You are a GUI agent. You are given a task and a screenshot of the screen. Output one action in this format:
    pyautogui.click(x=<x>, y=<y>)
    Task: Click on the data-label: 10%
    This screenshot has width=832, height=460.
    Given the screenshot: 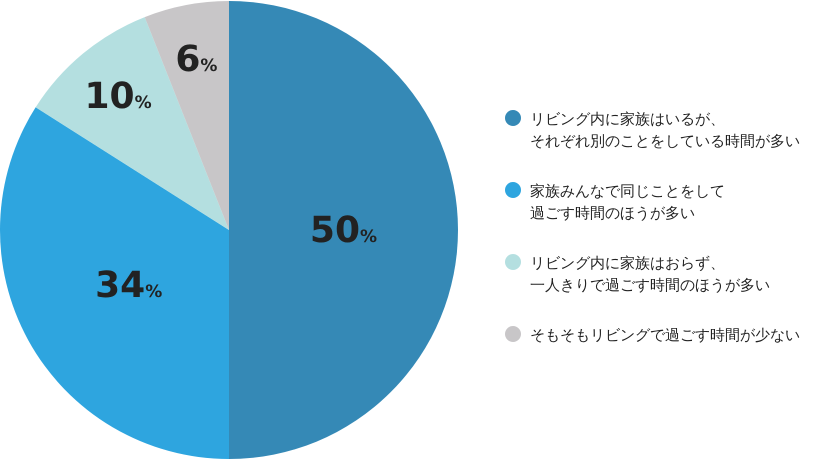 What is the action you would take?
    pyautogui.click(x=118, y=96)
    